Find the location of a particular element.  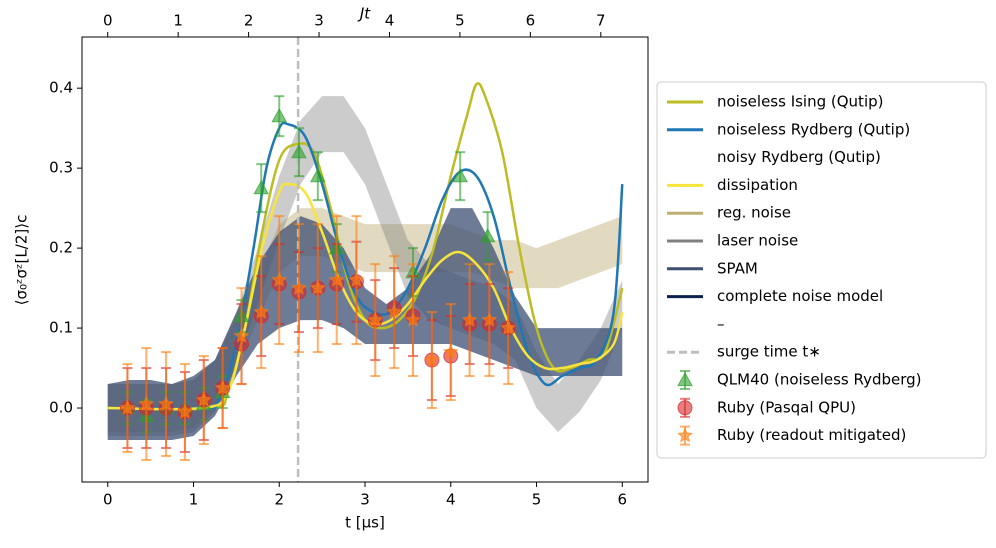

legend-label: Ruby (readout mitigated) is located at coordinates (811, 435).